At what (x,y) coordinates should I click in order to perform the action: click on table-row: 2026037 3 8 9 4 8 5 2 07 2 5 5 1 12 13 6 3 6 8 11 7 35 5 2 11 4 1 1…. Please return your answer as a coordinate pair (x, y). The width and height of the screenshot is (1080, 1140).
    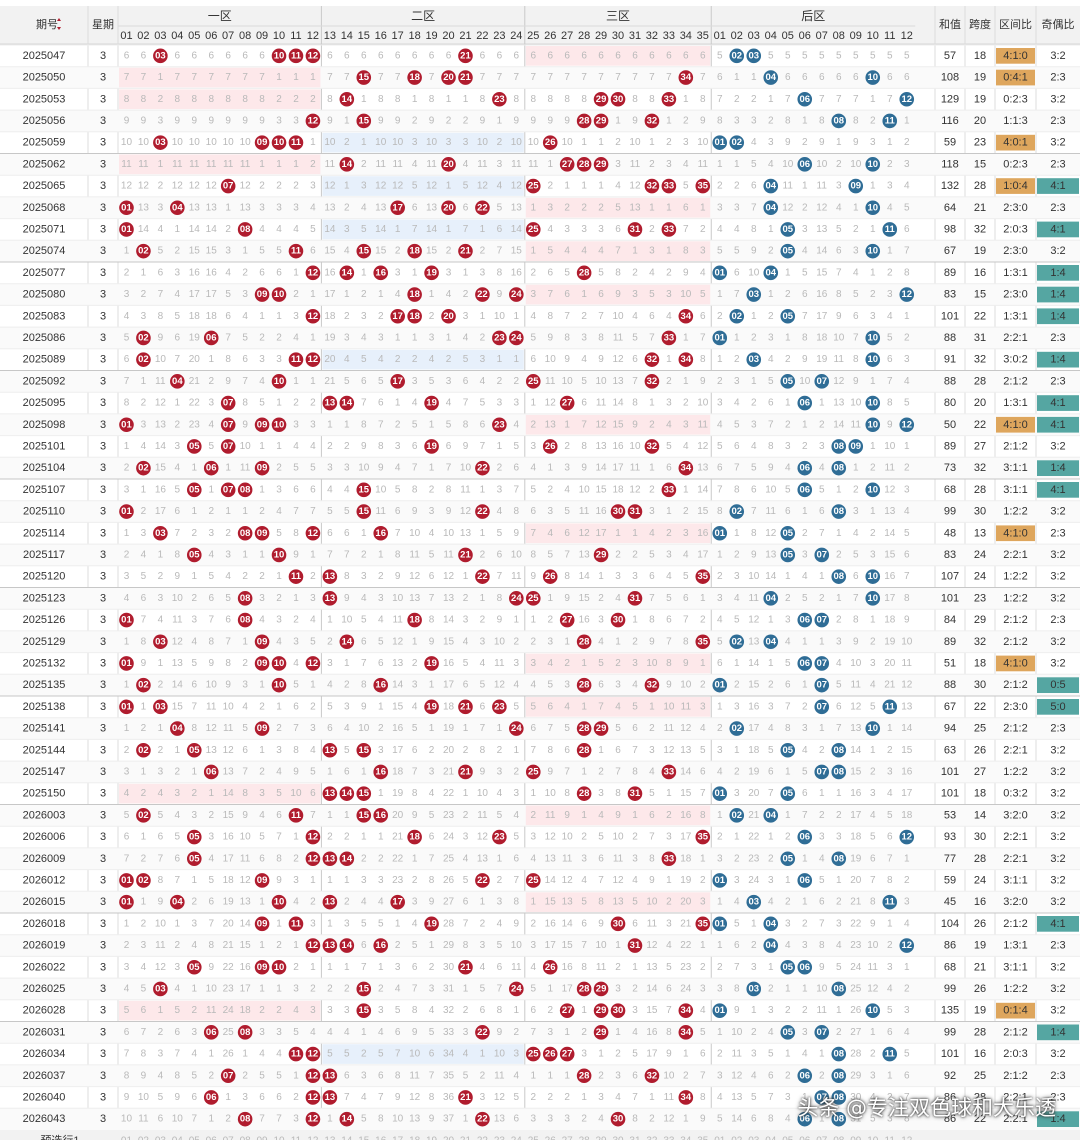
    Looking at the image, I should click on (540, 1075).